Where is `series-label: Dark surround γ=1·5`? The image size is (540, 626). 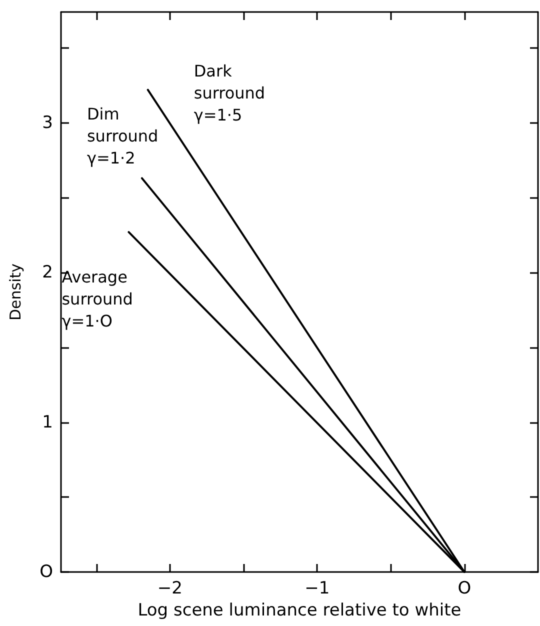 series-label: Dark surround γ=1·5 is located at coordinates (230, 92).